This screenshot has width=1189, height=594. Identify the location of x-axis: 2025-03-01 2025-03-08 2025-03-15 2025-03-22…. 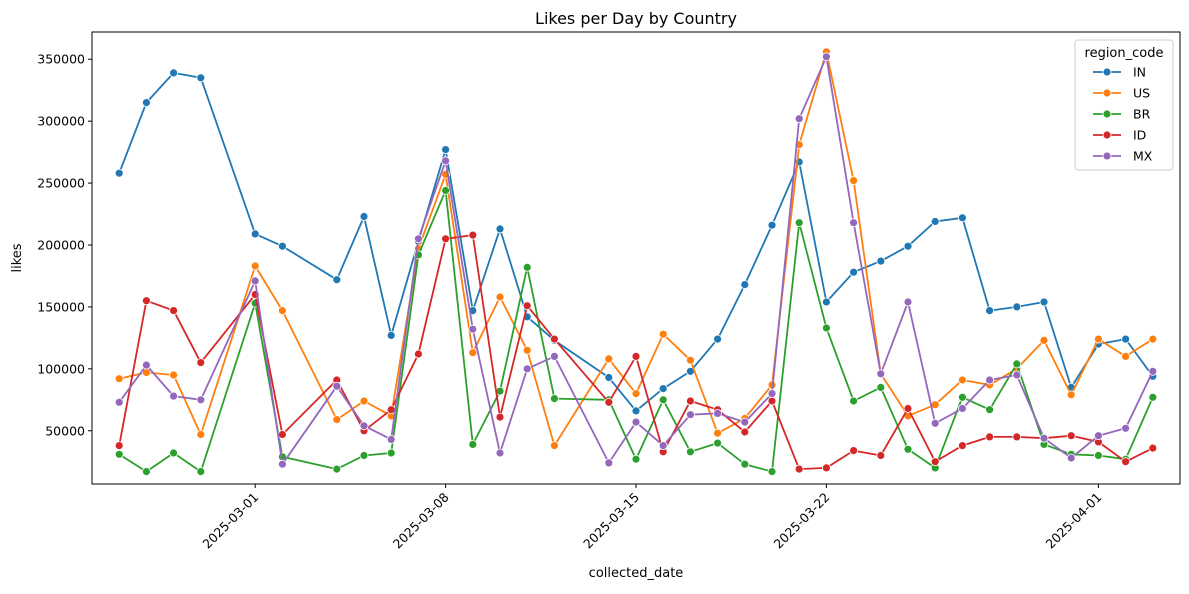
(652, 518).